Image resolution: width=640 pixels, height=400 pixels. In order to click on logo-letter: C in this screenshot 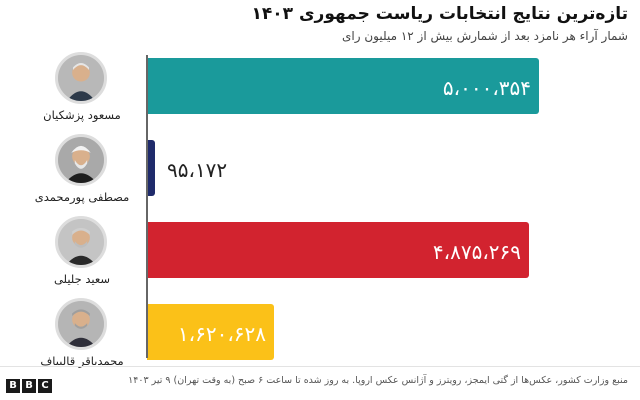, I will do `click(45, 386)`.